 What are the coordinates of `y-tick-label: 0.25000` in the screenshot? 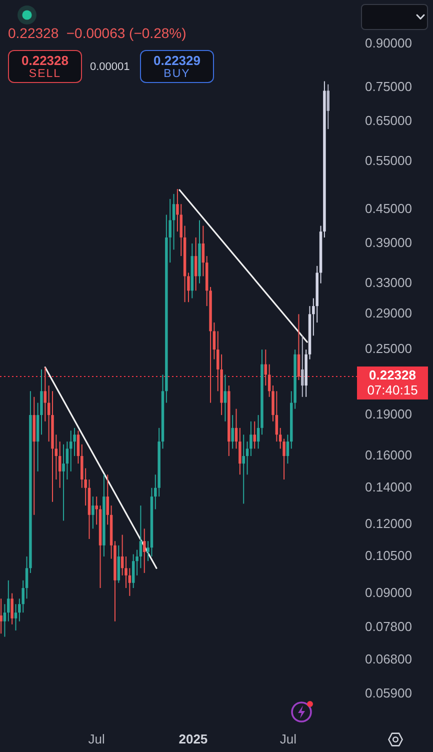 It's located at (388, 348).